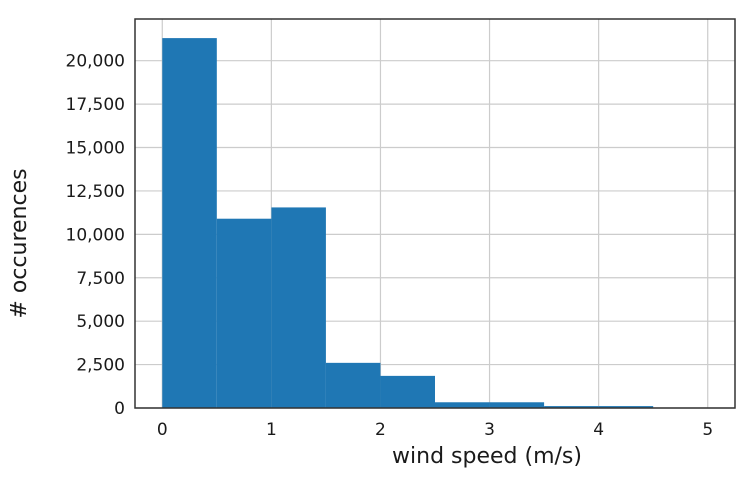  What do you see at coordinates (380, 430) in the screenshot?
I see `x-tick-label: 2` at bounding box center [380, 430].